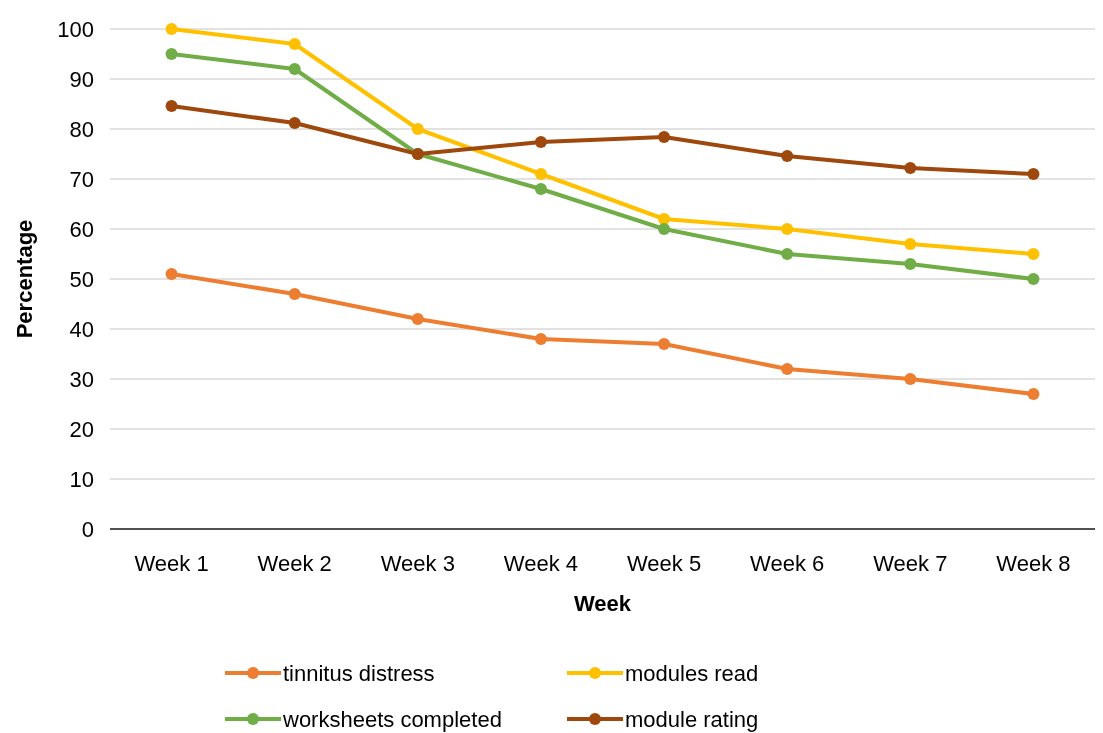  What do you see at coordinates (81, 479) in the screenshot?
I see `y-tick-label: 10` at bounding box center [81, 479].